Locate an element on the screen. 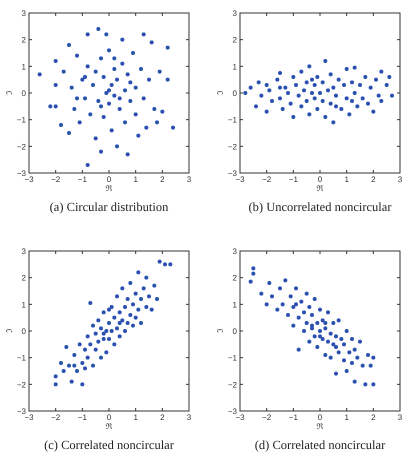 Image resolution: width=405 pixels, height=459 pixels. text: (d) Correlated noncircular is located at coordinates (320, 445).